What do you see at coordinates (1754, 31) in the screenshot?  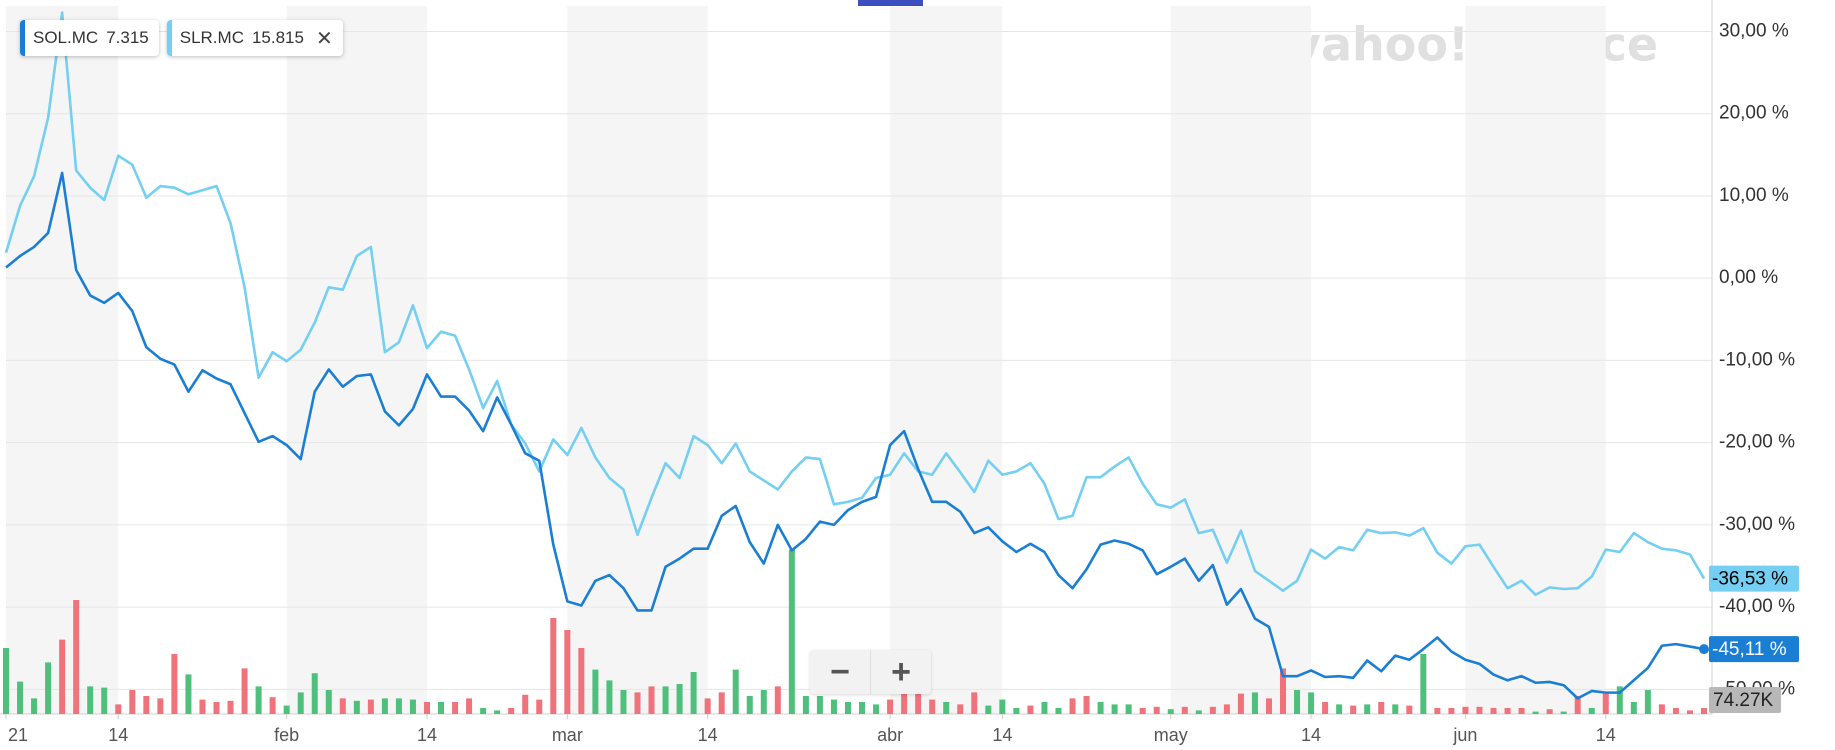 I see `y-tick-label: 30,00 %` at bounding box center [1754, 31].